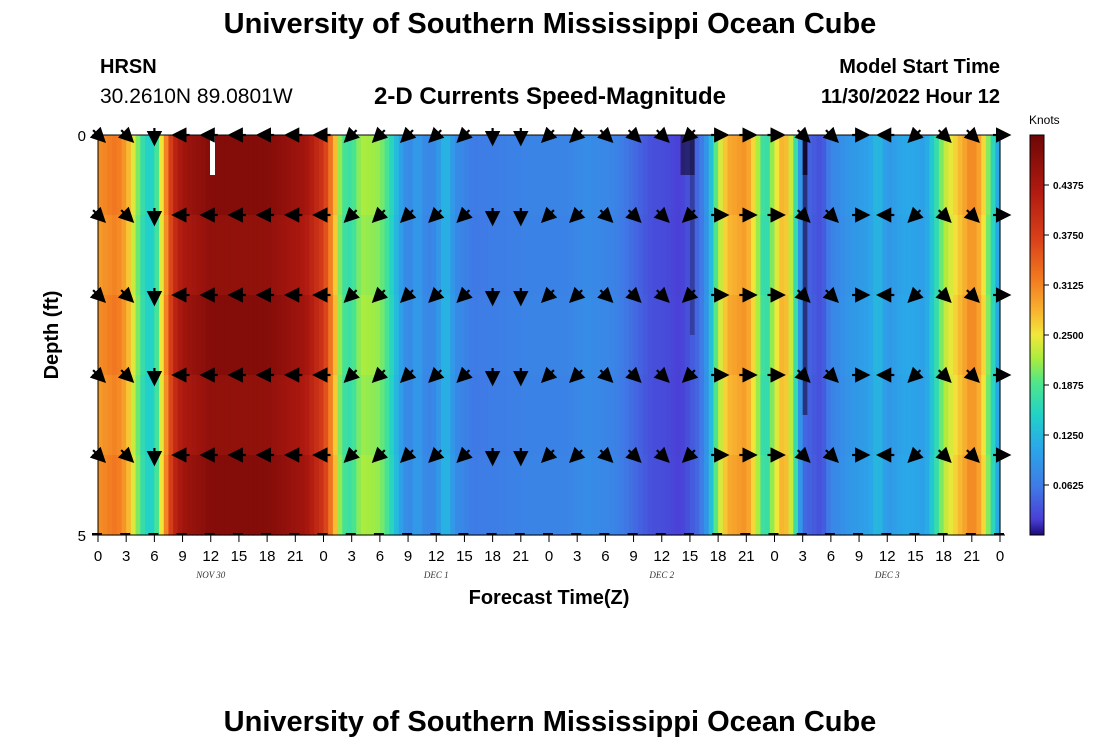 The width and height of the screenshot is (1100, 750). Describe the element at coordinates (1068, 386) in the screenshot. I see `colorbar-tick-label: 0.1875` at that location.